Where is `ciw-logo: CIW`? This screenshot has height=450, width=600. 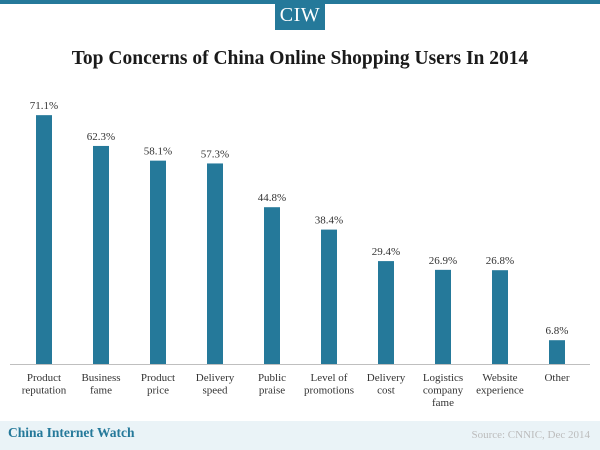
ciw-logo: CIW is located at coordinates (300, 15).